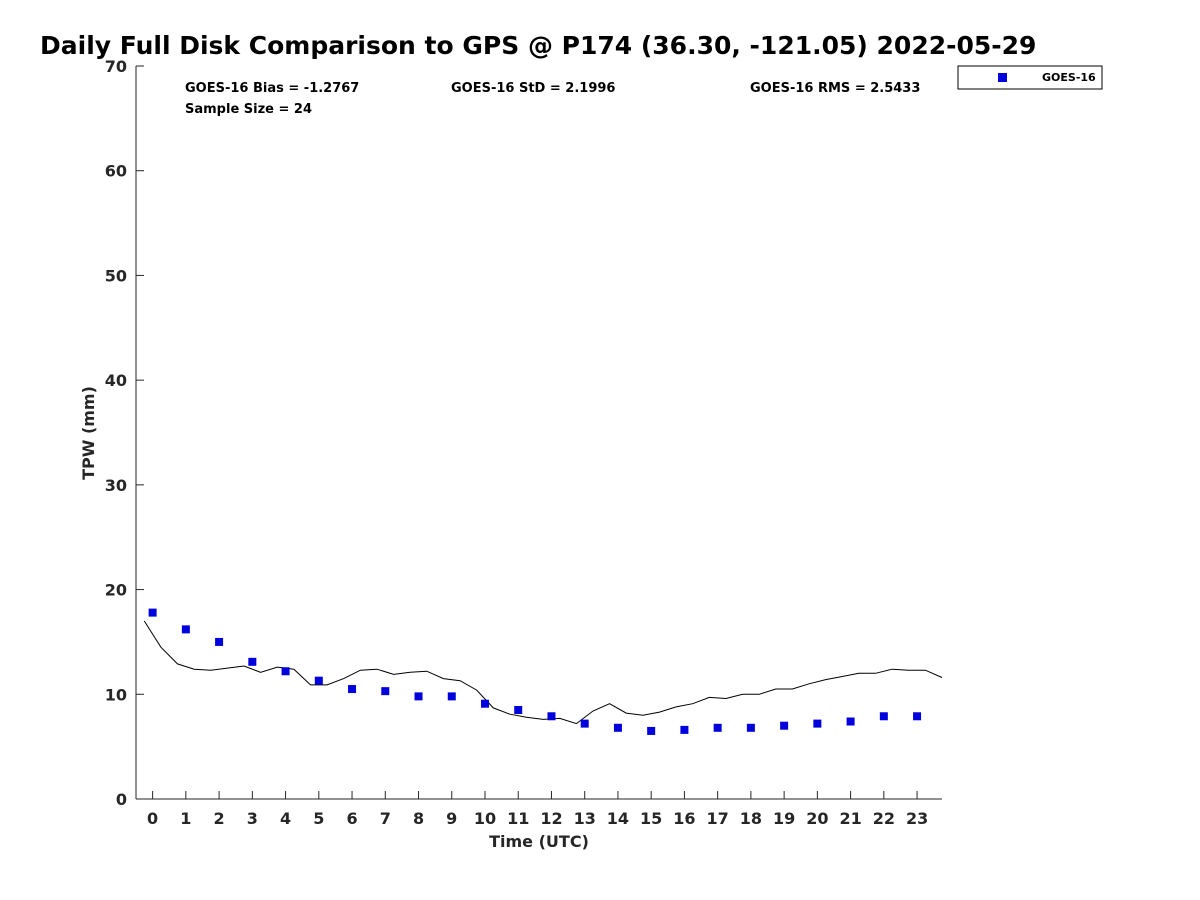 This screenshot has height=900, width=1200. I want to click on x-tick-label: 4, so click(285, 818).